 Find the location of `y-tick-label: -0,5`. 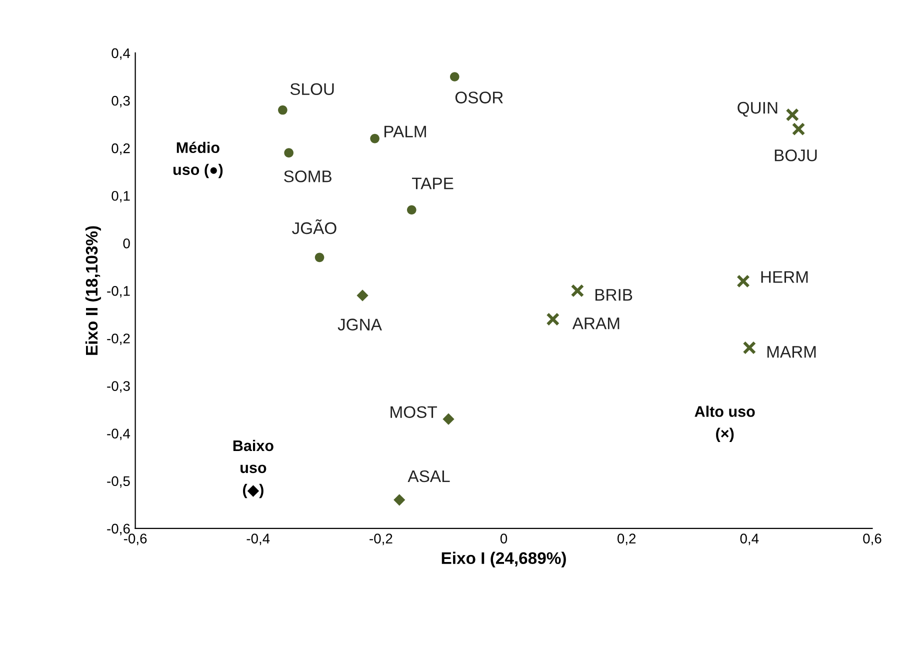

y-tick-label: -0,5 is located at coordinates (118, 482).